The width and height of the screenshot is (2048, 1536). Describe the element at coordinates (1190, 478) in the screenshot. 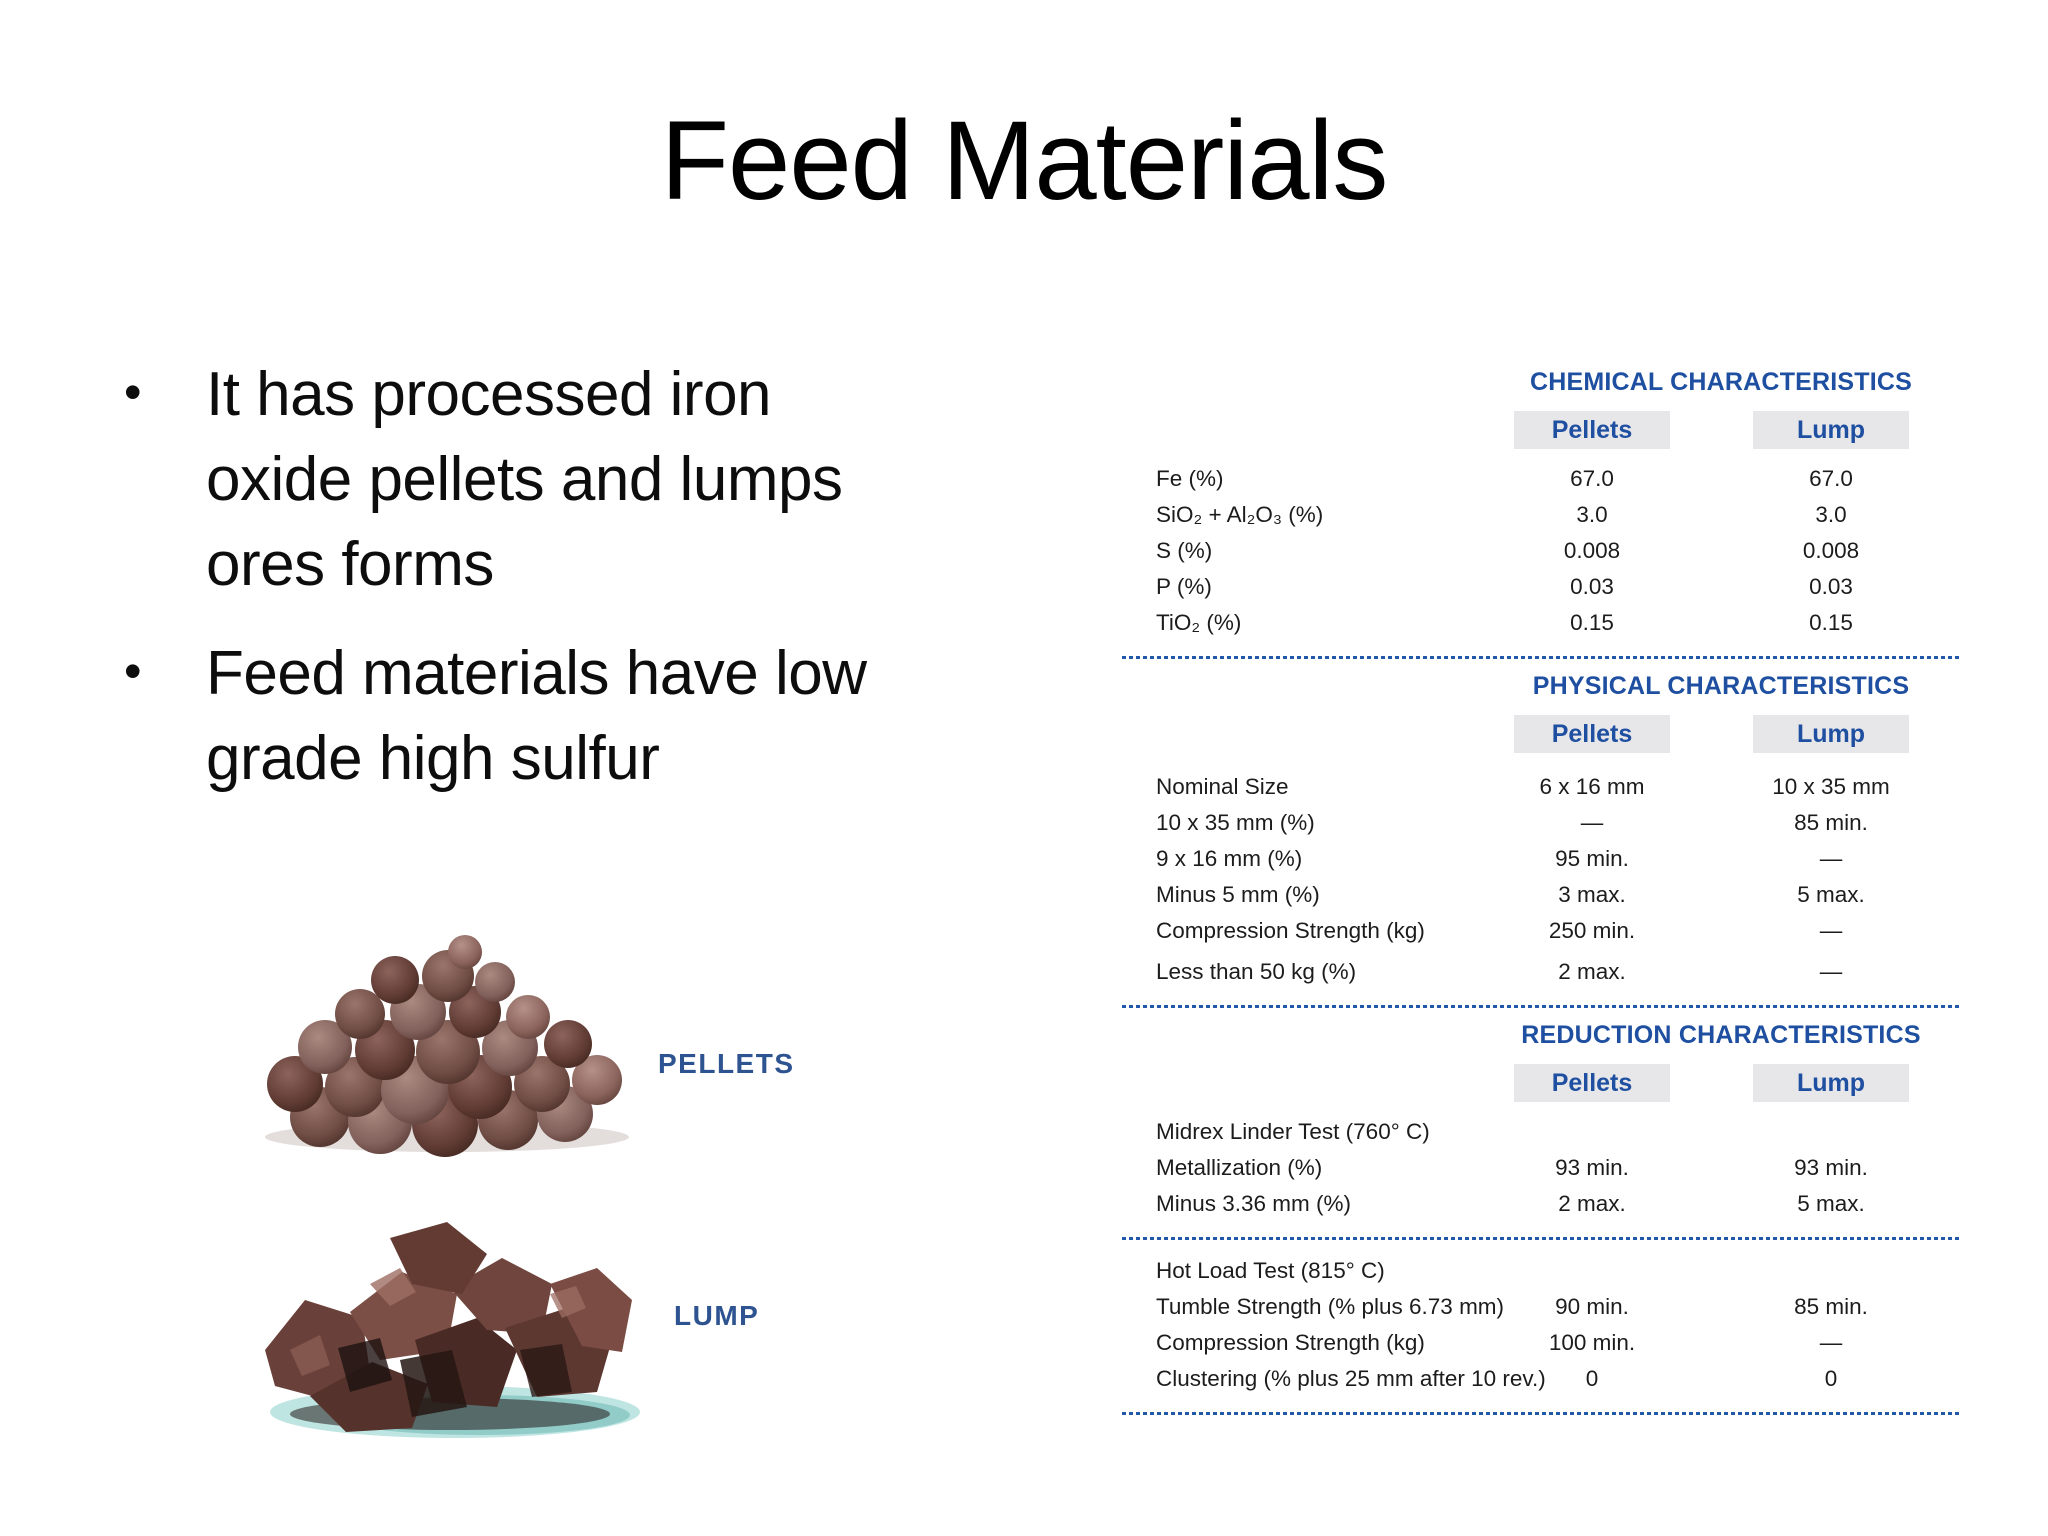

I see `row-label: Fe (%)` at that location.